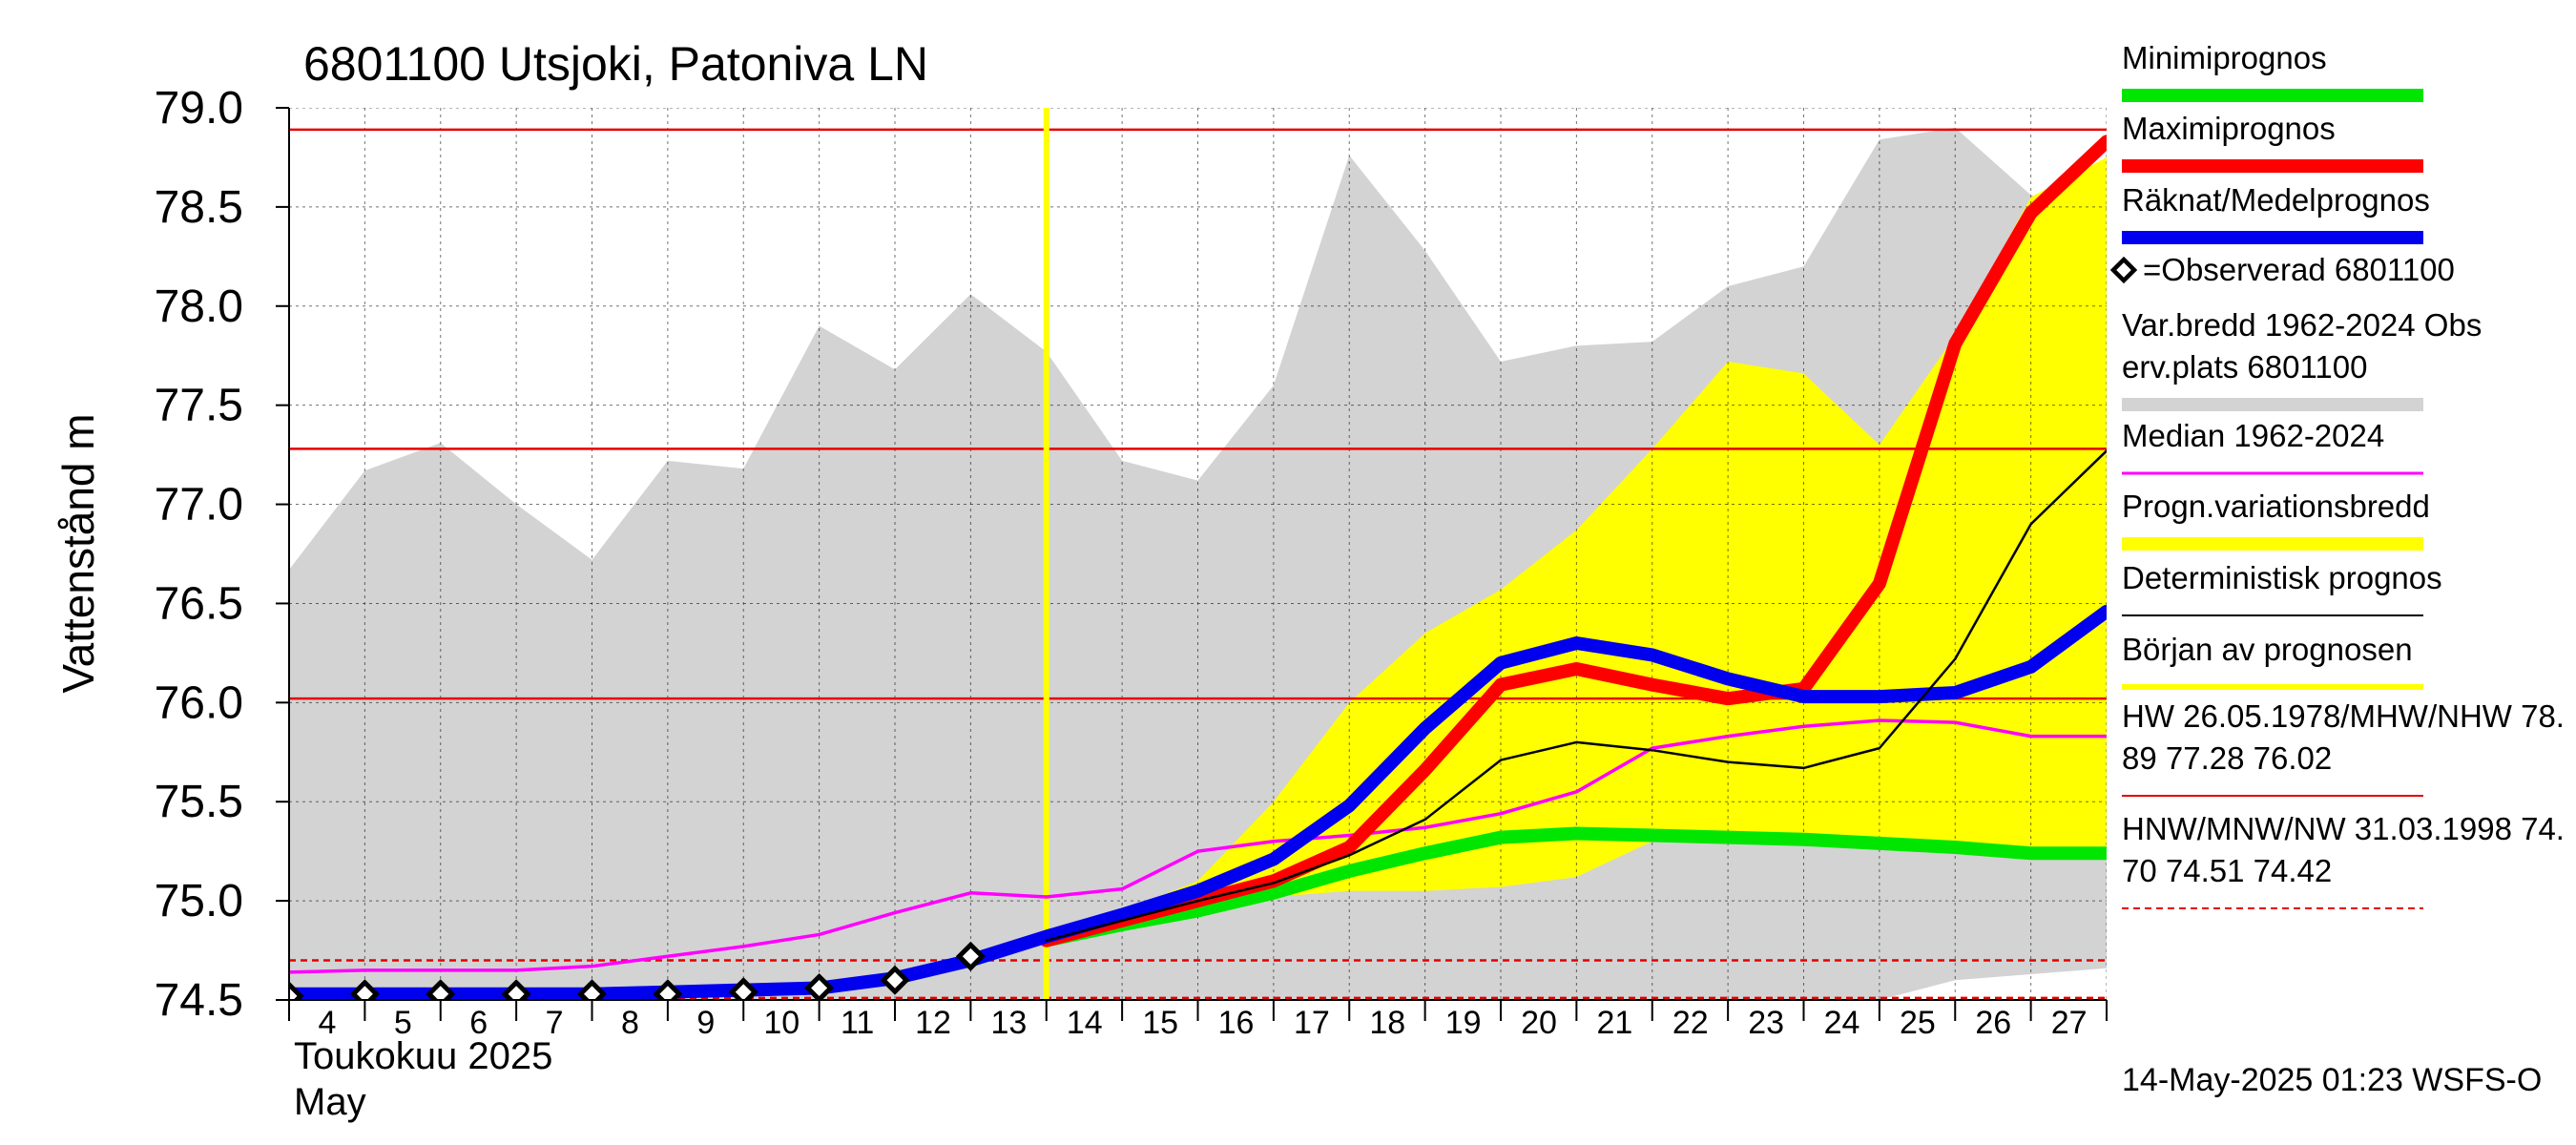 Image resolution: width=2576 pixels, height=1145 pixels. I want to click on legend-label-nw: 70 74.51 74.42, so click(2227, 870).